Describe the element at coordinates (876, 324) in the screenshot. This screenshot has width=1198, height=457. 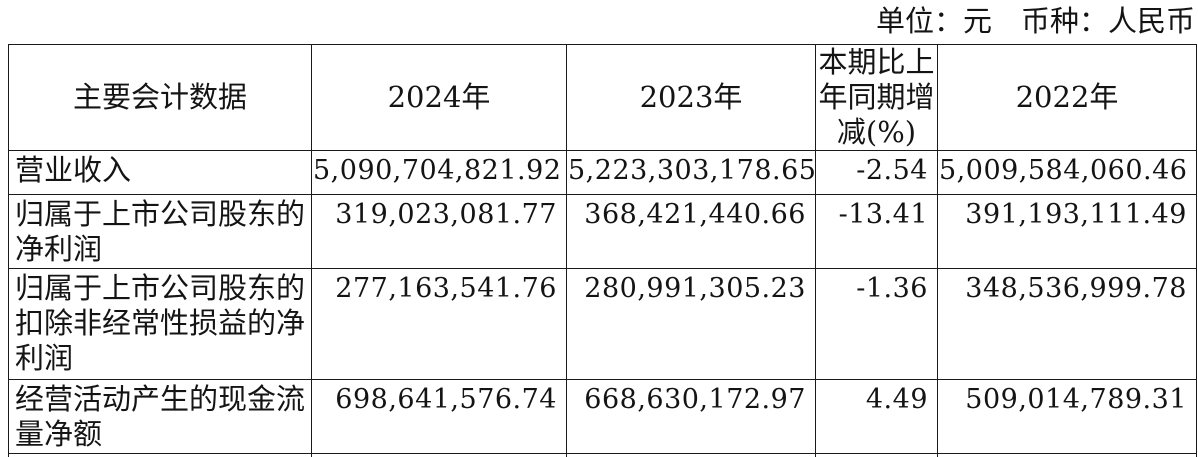
I see `cell-deducted-net-profit-change: -1.36` at that location.